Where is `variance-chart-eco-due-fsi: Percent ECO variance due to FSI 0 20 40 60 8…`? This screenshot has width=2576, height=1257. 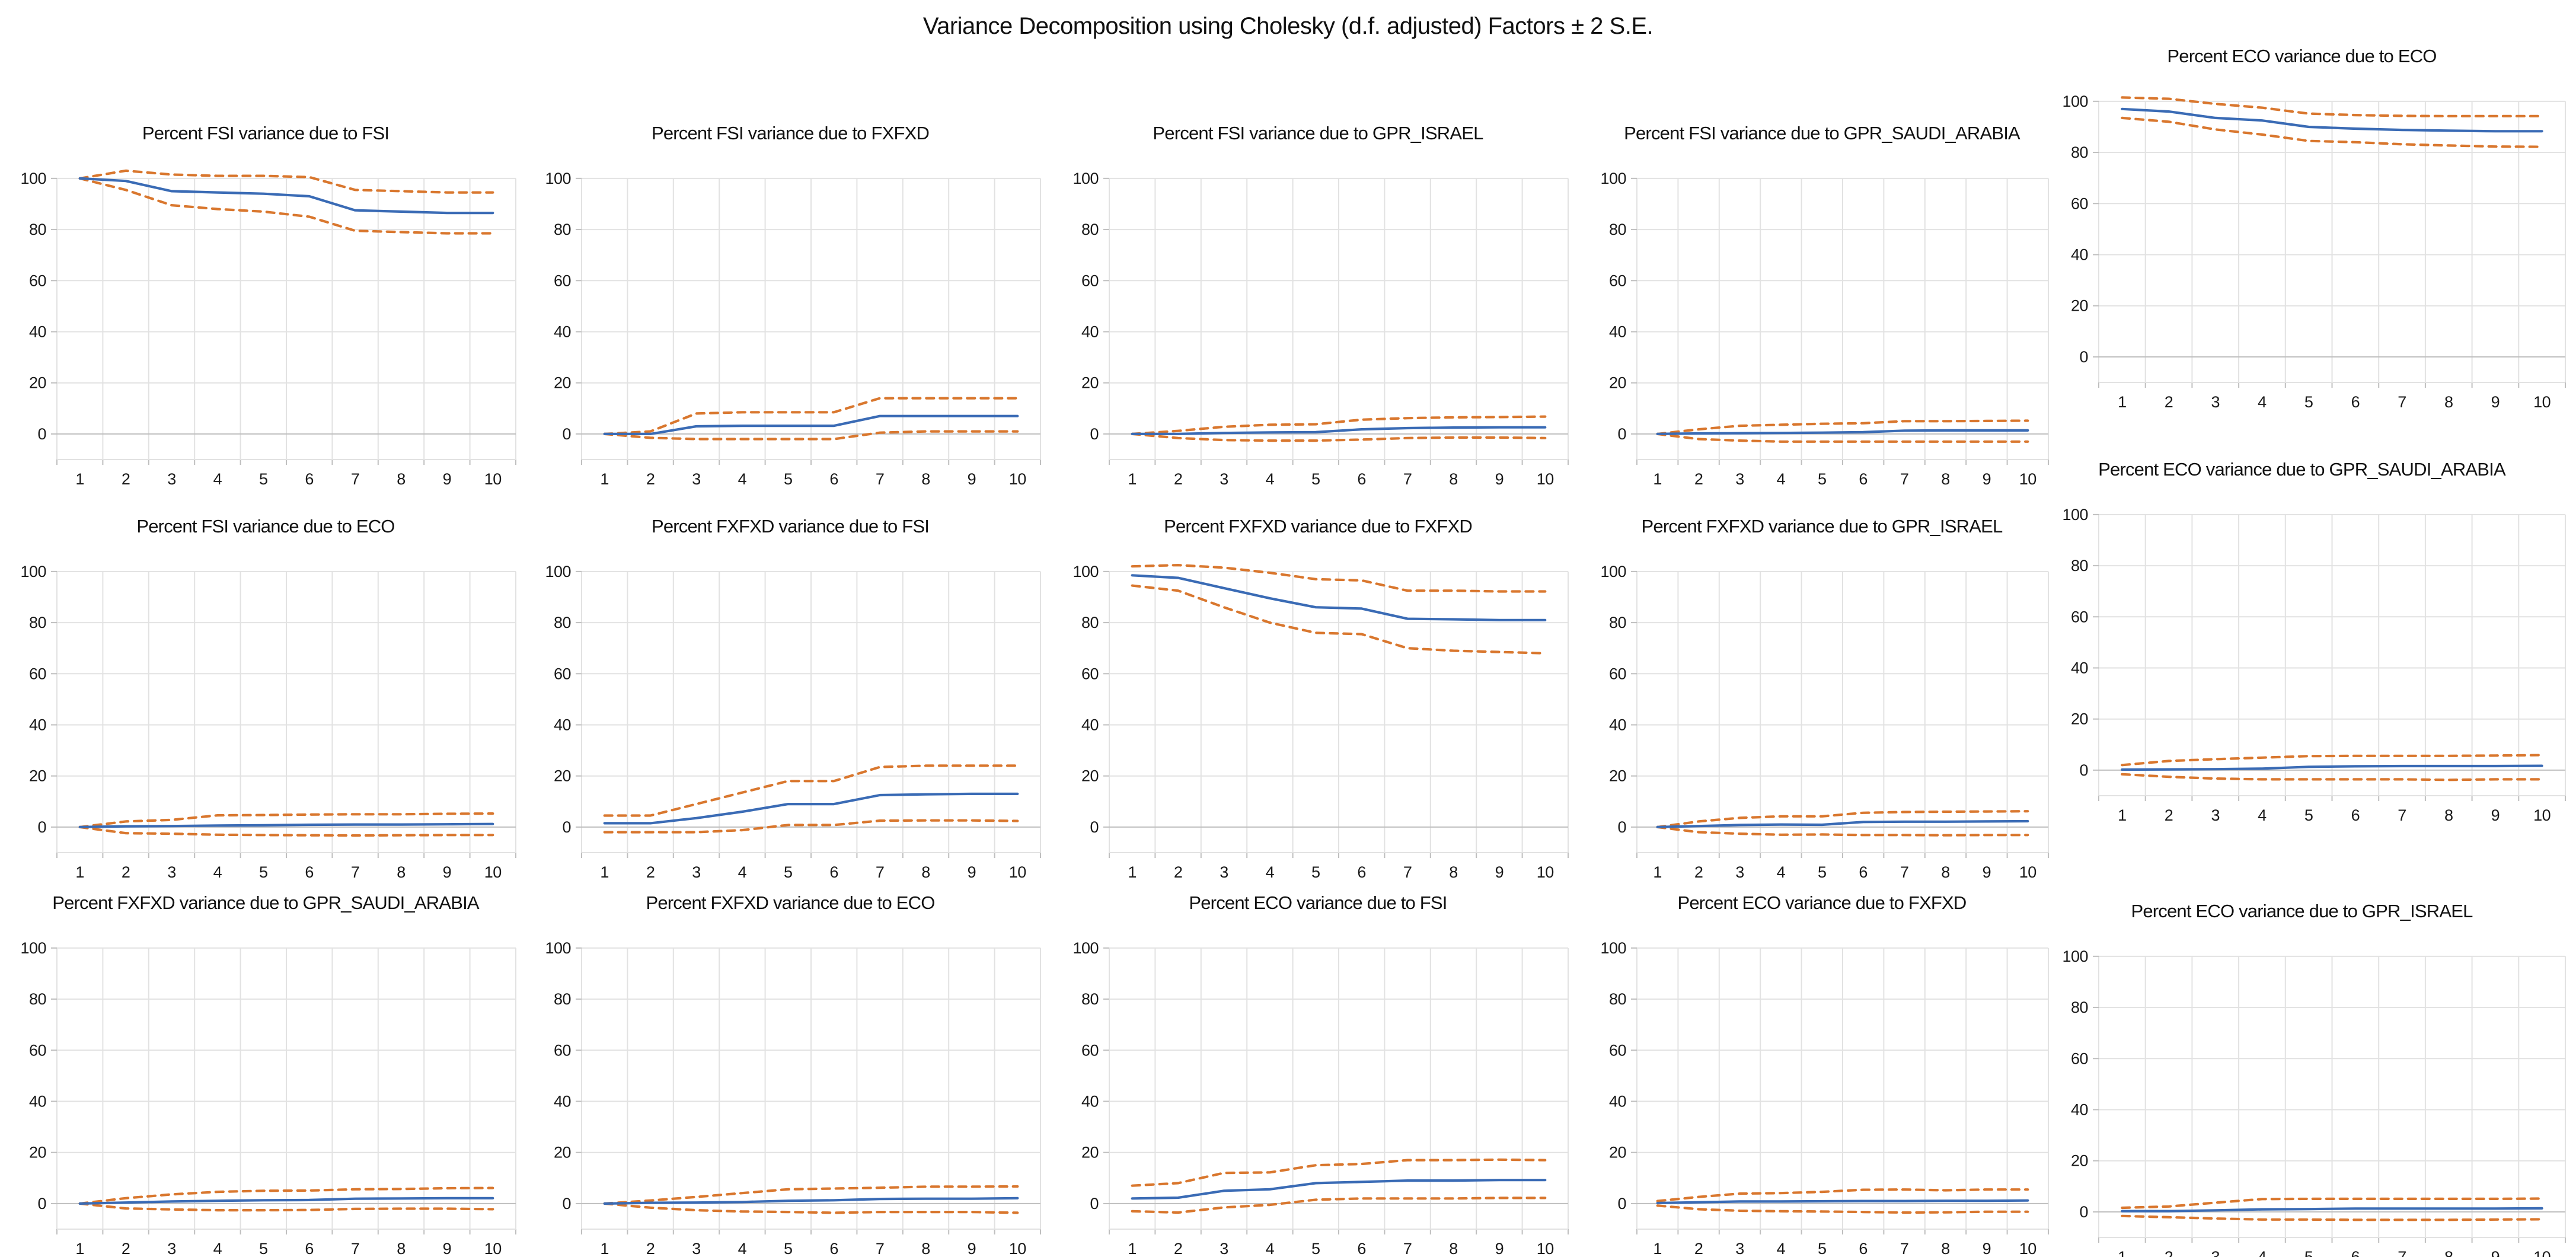 variance-chart-eco-due-fsi: Percent ECO variance due to FSI 0 20 40 60 8… is located at coordinates (1318, 1068).